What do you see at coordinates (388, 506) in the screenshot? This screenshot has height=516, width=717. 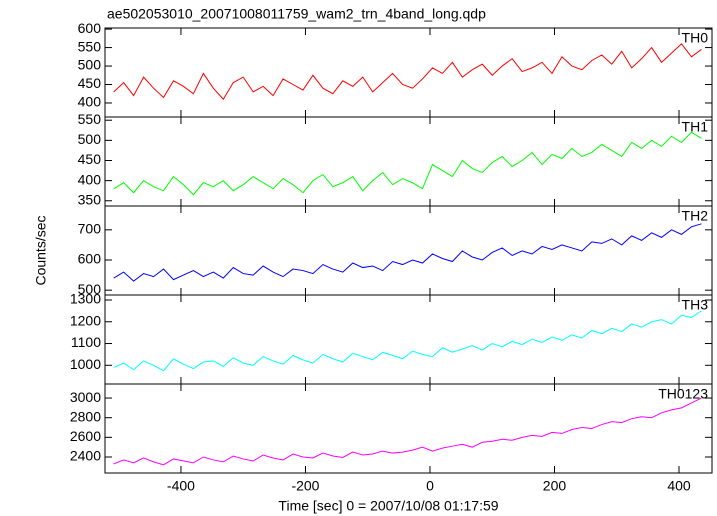 I see `x-axis-label: Time [sec] 0 = 2007/10/08 01:17:59` at bounding box center [388, 506].